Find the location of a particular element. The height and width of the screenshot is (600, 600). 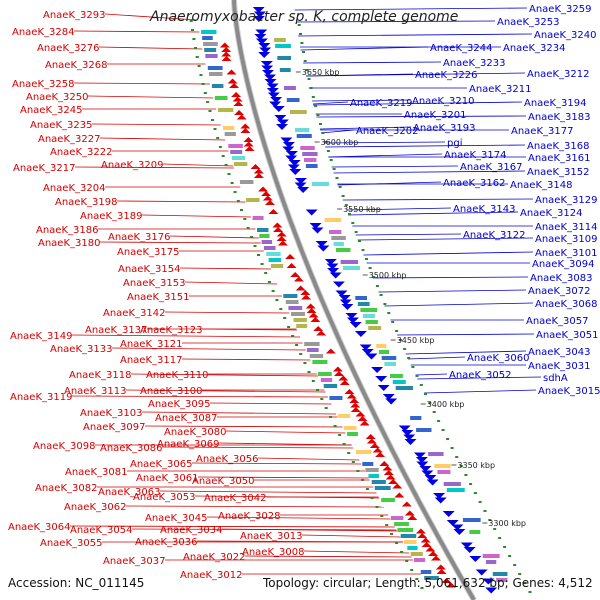

gene-label-right: AnaeK_3109 is located at coordinates (566, 239).